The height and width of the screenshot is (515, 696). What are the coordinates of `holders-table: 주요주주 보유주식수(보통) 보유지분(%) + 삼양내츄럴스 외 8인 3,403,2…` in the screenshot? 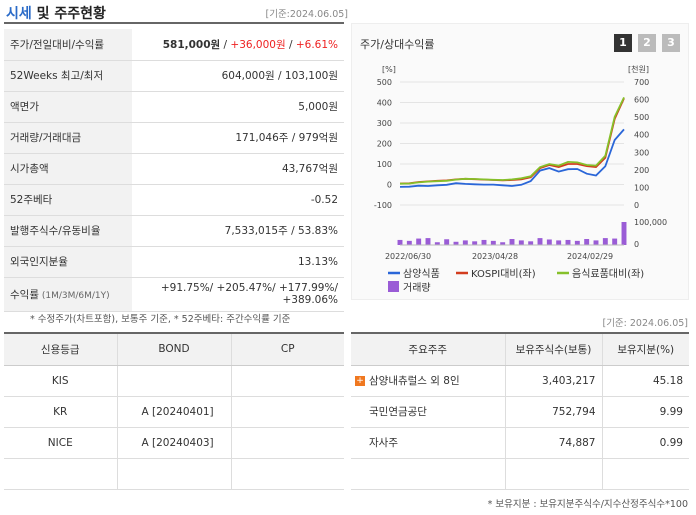 It's located at (520, 412).